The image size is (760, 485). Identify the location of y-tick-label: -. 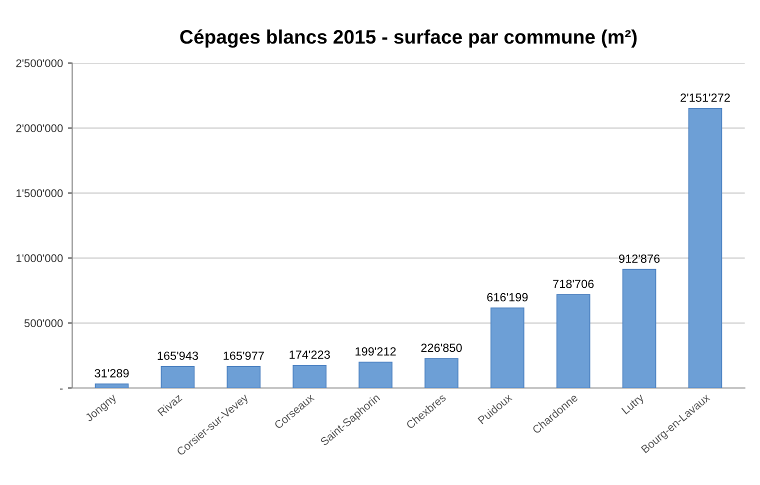
(61, 389).